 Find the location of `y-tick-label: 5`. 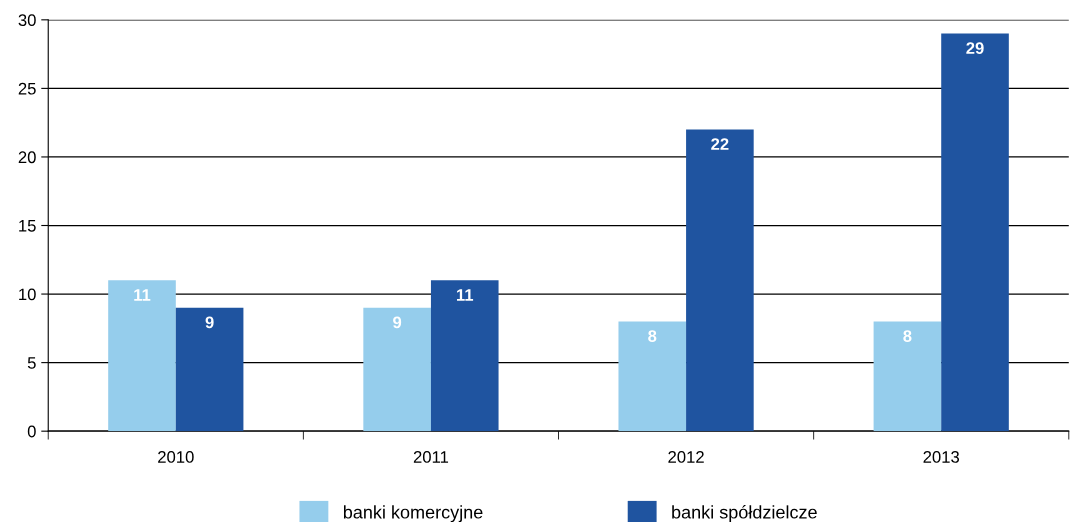

y-tick-label: 5 is located at coordinates (31, 363).